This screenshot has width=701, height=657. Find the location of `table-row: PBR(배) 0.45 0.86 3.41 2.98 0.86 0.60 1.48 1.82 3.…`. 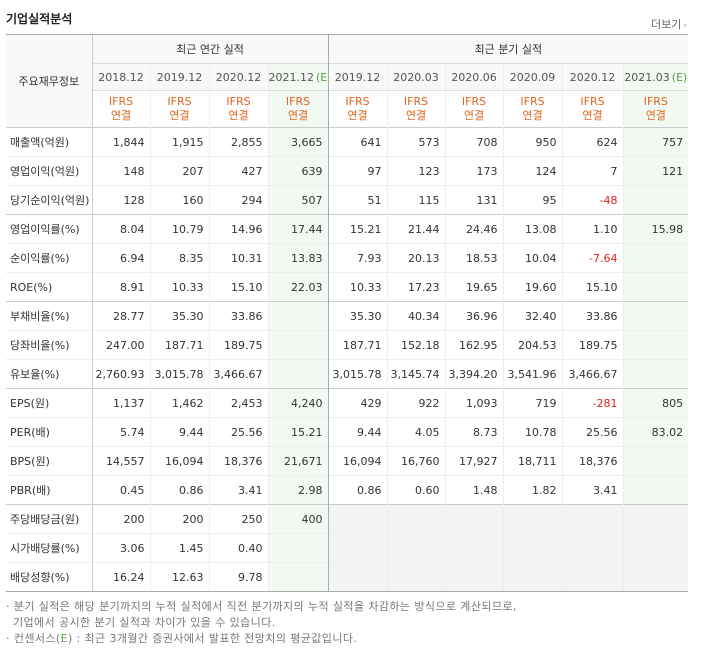

table-row: PBR(배) 0.45 0.86 3.41 2.98 0.86 0.60 1.48 1.82 3.… is located at coordinates (347, 490).